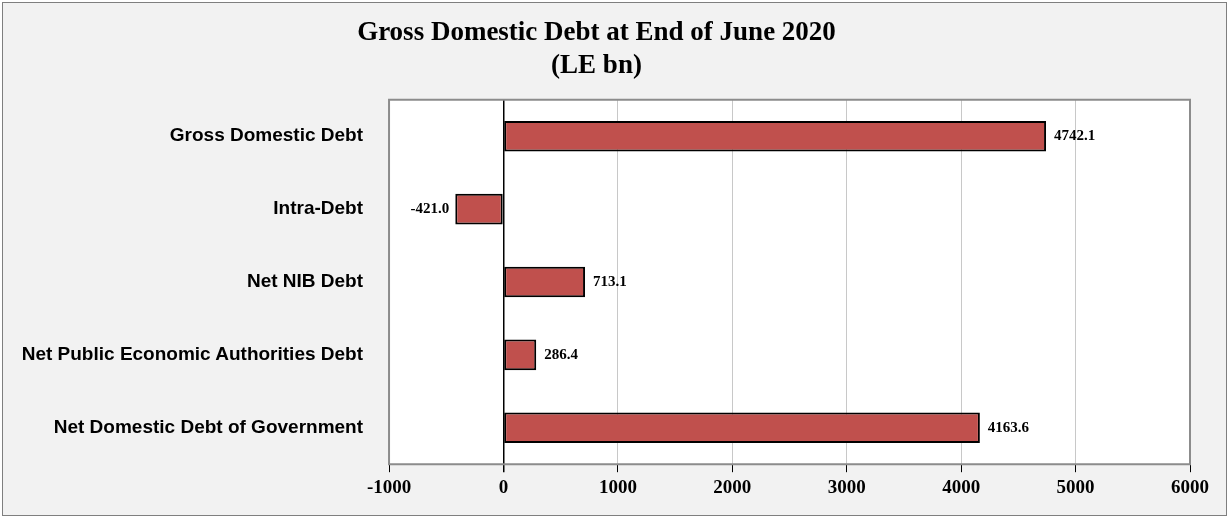  Describe the element at coordinates (318, 208) in the screenshot. I see `y-tick-label: Intra-Debt` at that location.